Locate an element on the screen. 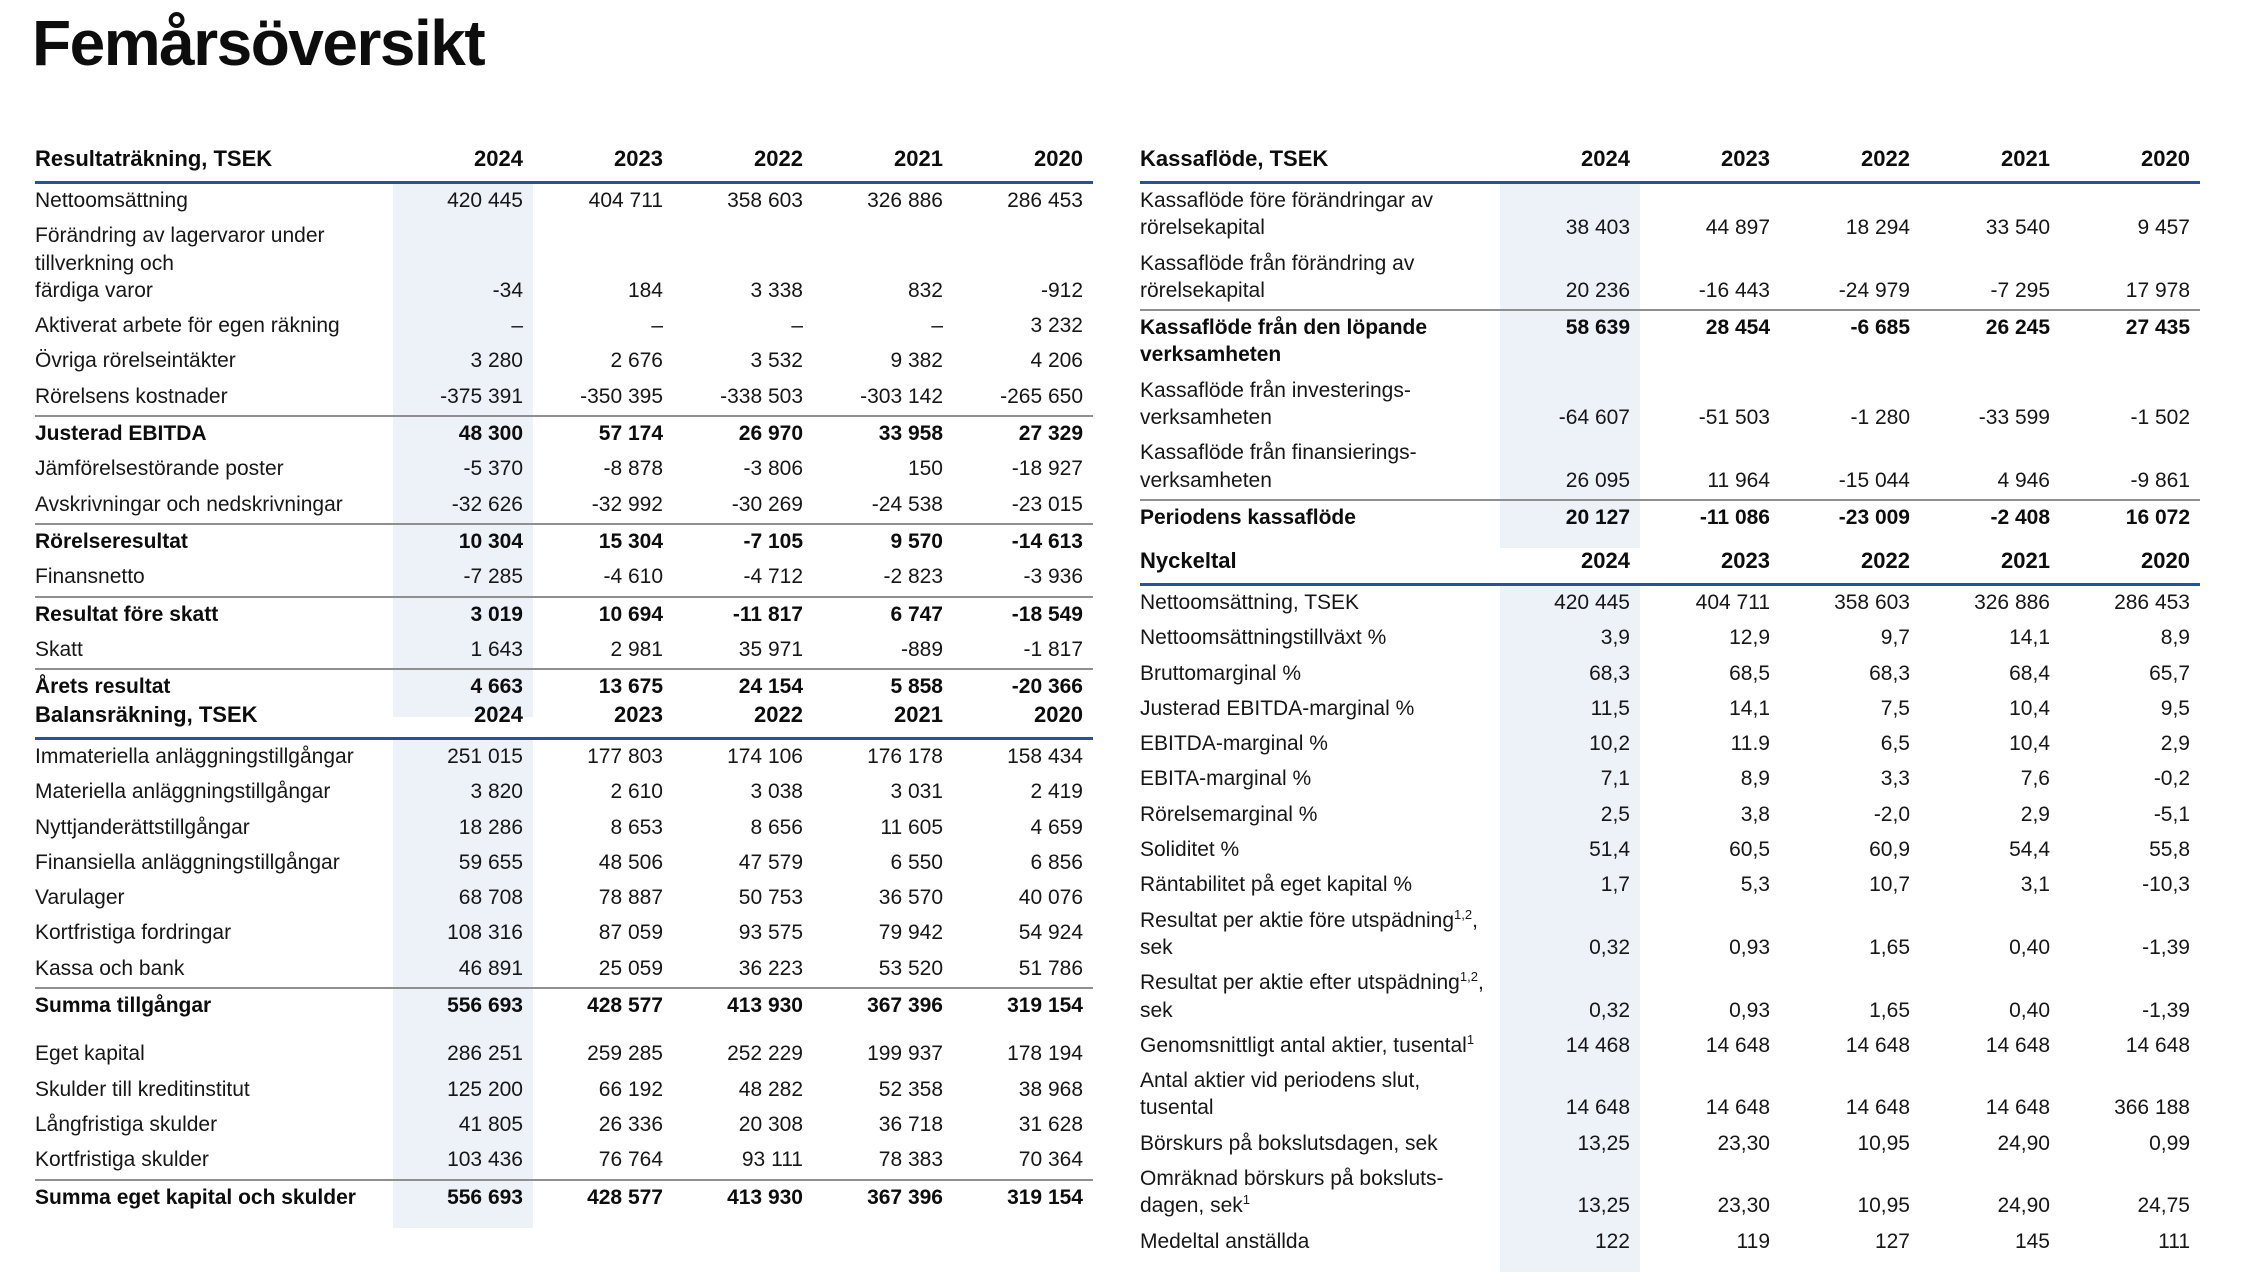 The width and height of the screenshot is (2248, 1272). row-value: 6 747 is located at coordinates (883, 614).